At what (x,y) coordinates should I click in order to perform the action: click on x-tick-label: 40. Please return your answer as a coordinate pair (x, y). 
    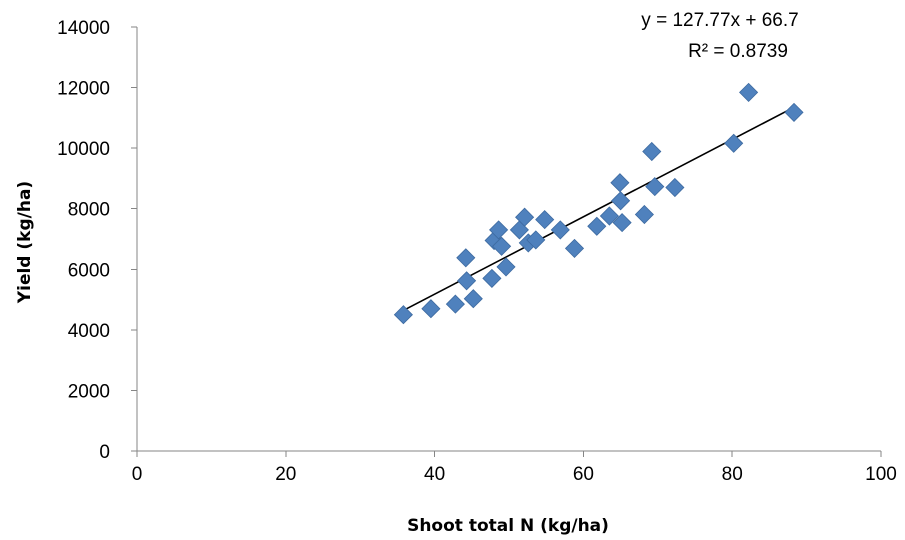
    Looking at the image, I should click on (434, 474).